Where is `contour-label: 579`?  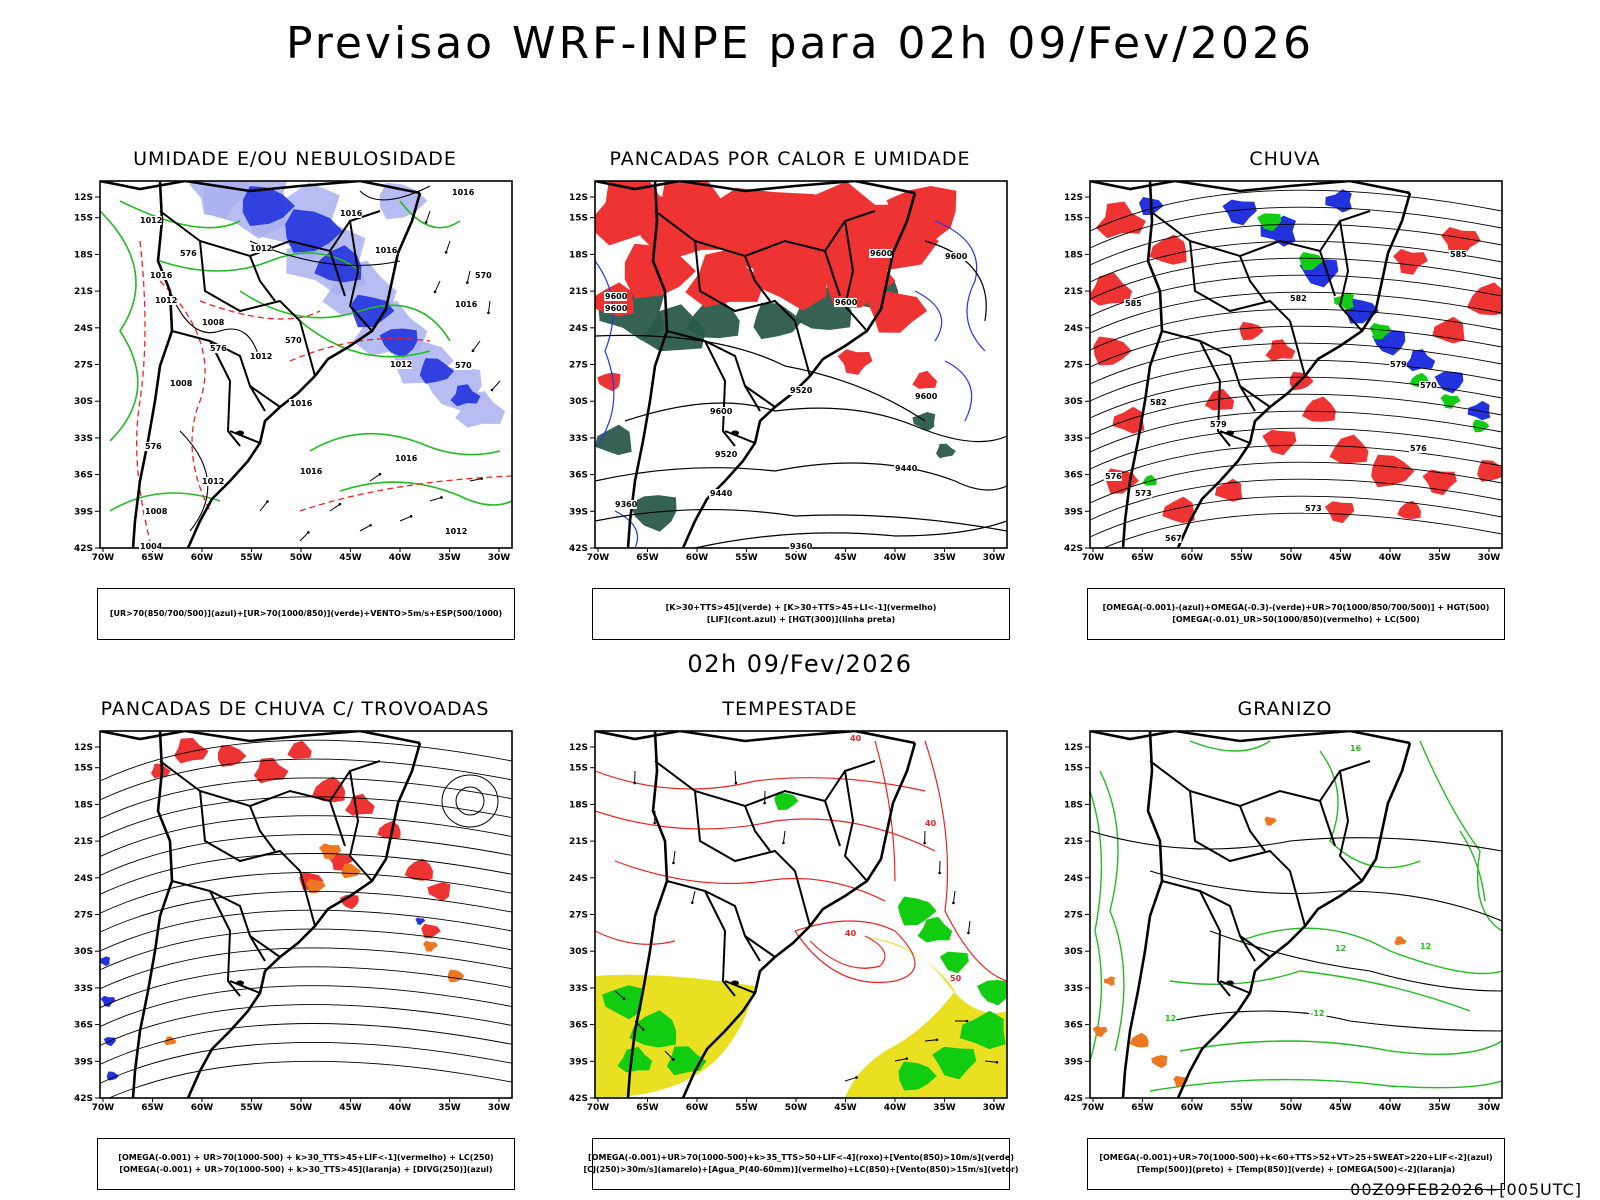 contour-label: 579 is located at coordinates (1398, 364).